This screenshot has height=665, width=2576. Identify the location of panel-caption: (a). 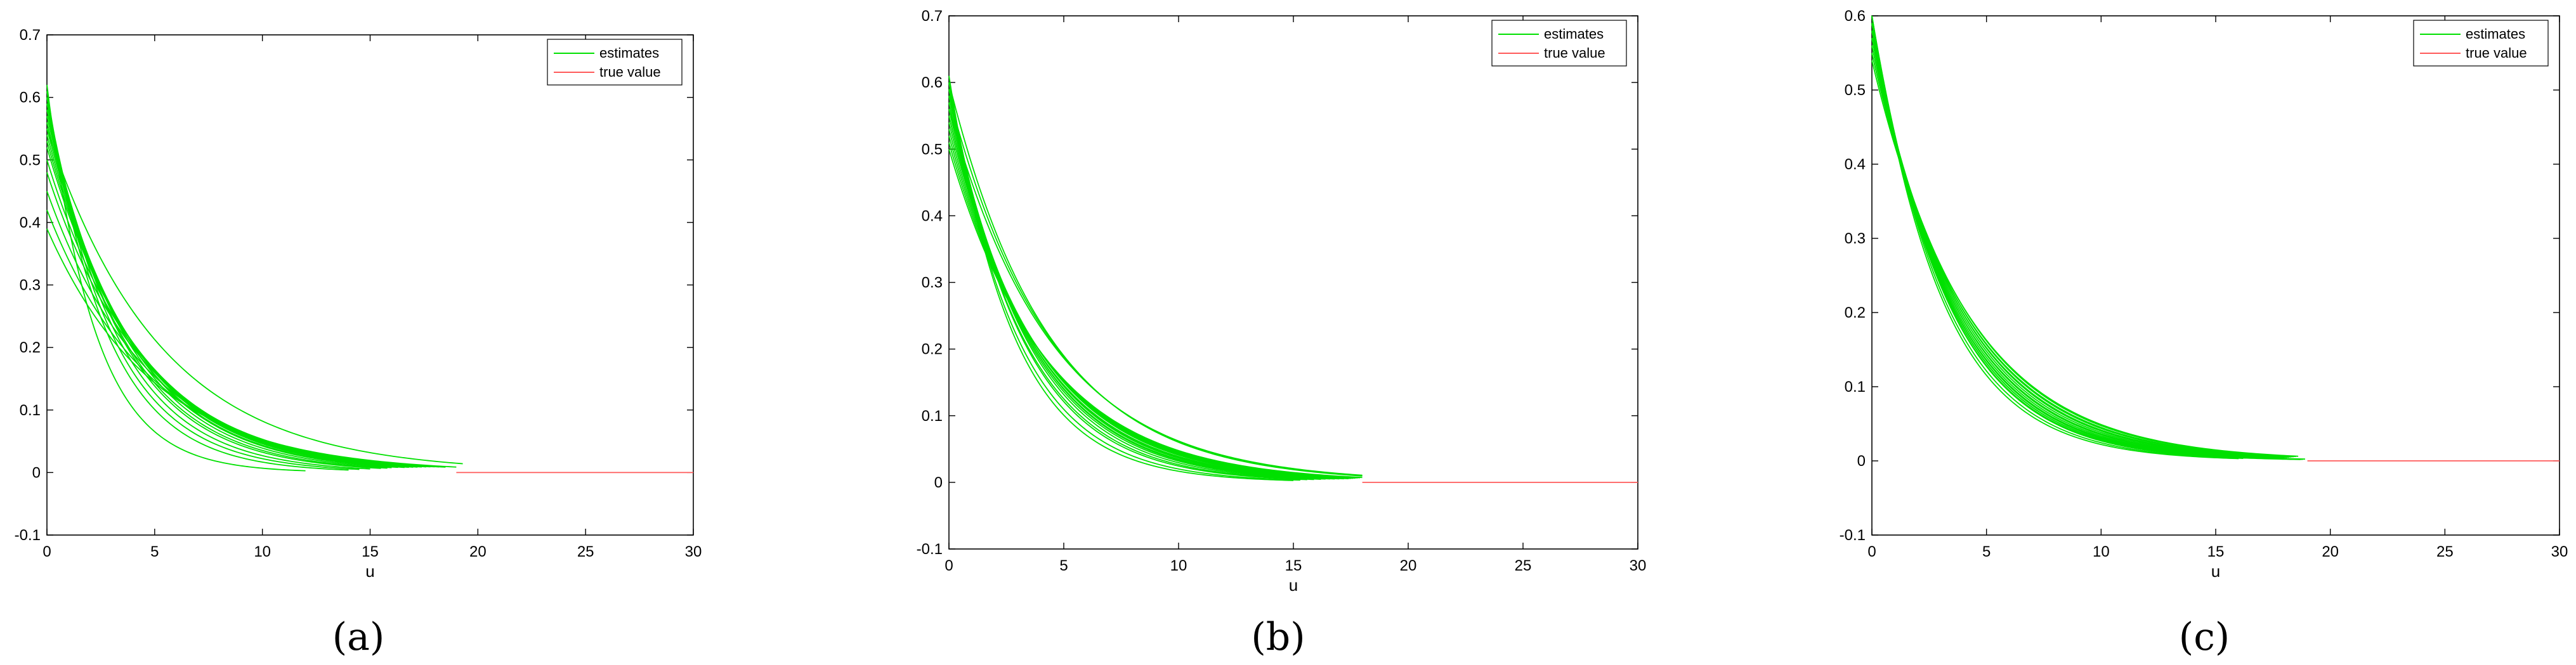
(358, 637).